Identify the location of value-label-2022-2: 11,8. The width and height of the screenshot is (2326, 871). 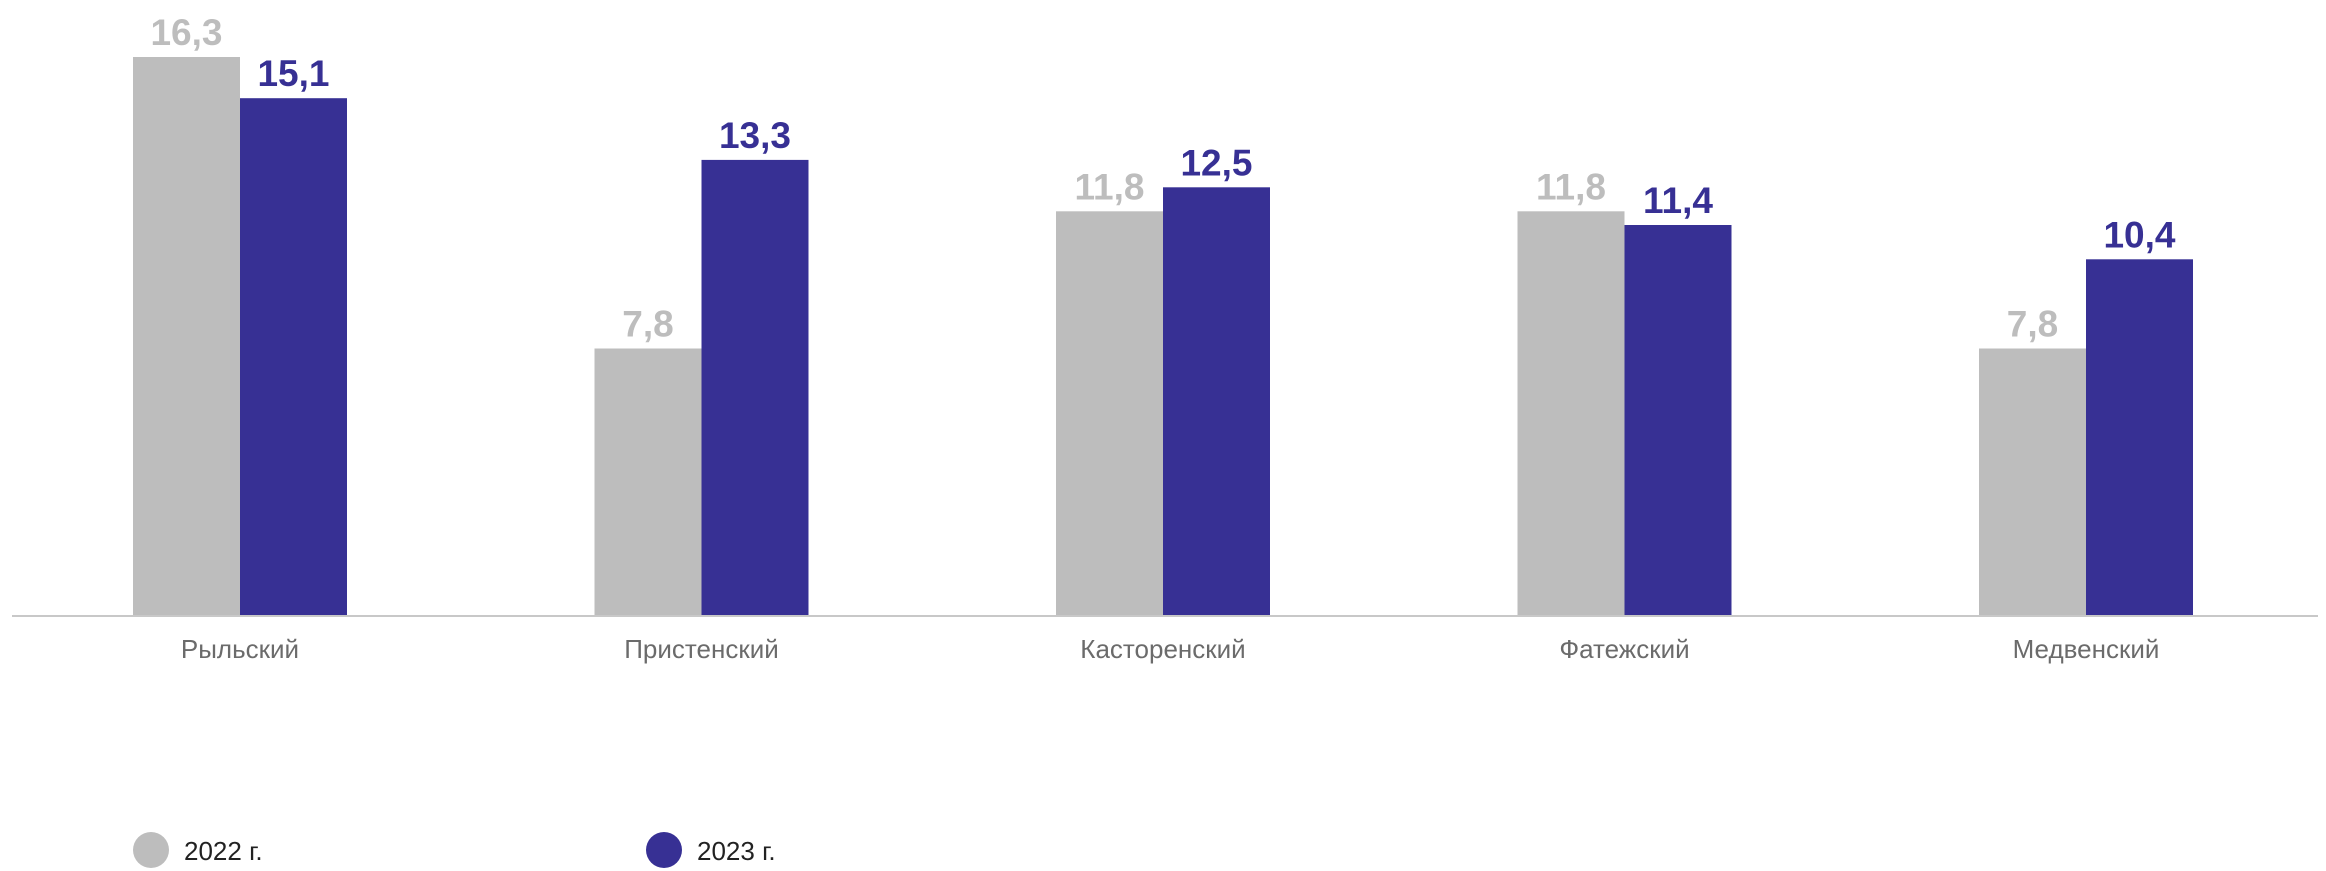
(1110, 186).